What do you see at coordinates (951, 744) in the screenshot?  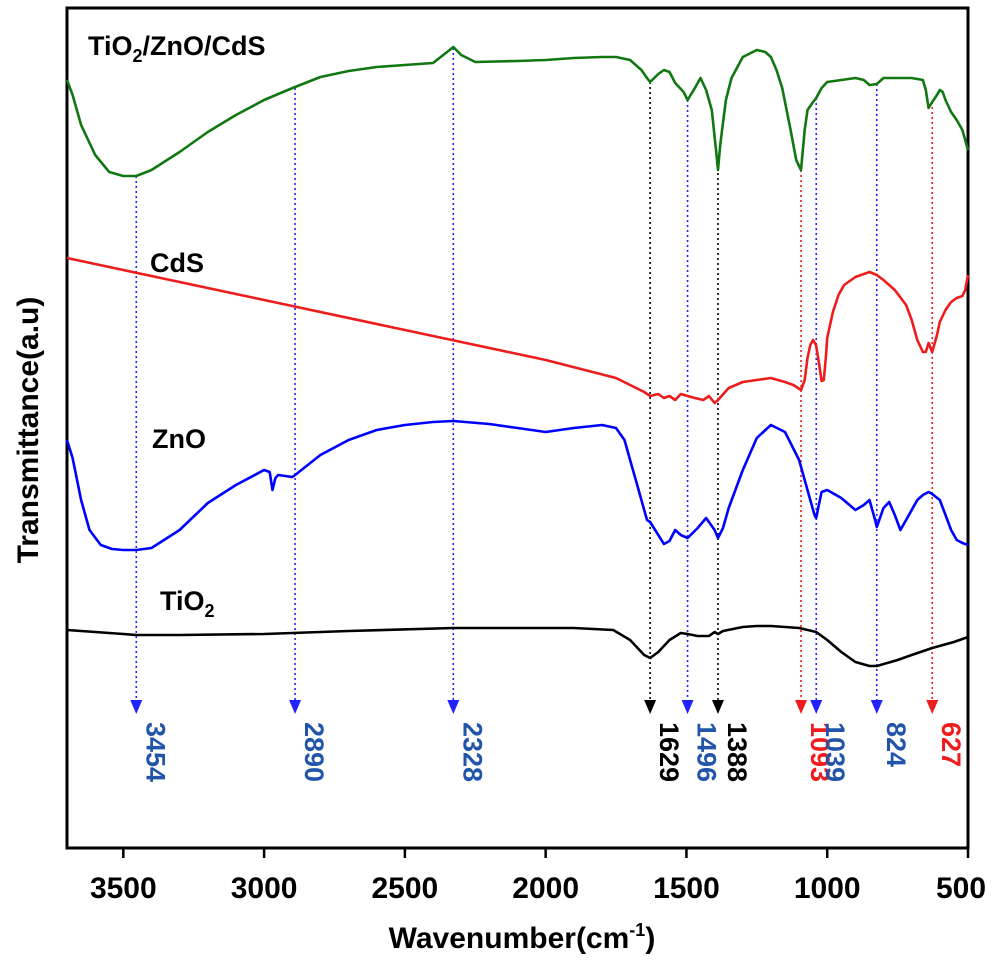 I see `peak-label-627: 627` at bounding box center [951, 744].